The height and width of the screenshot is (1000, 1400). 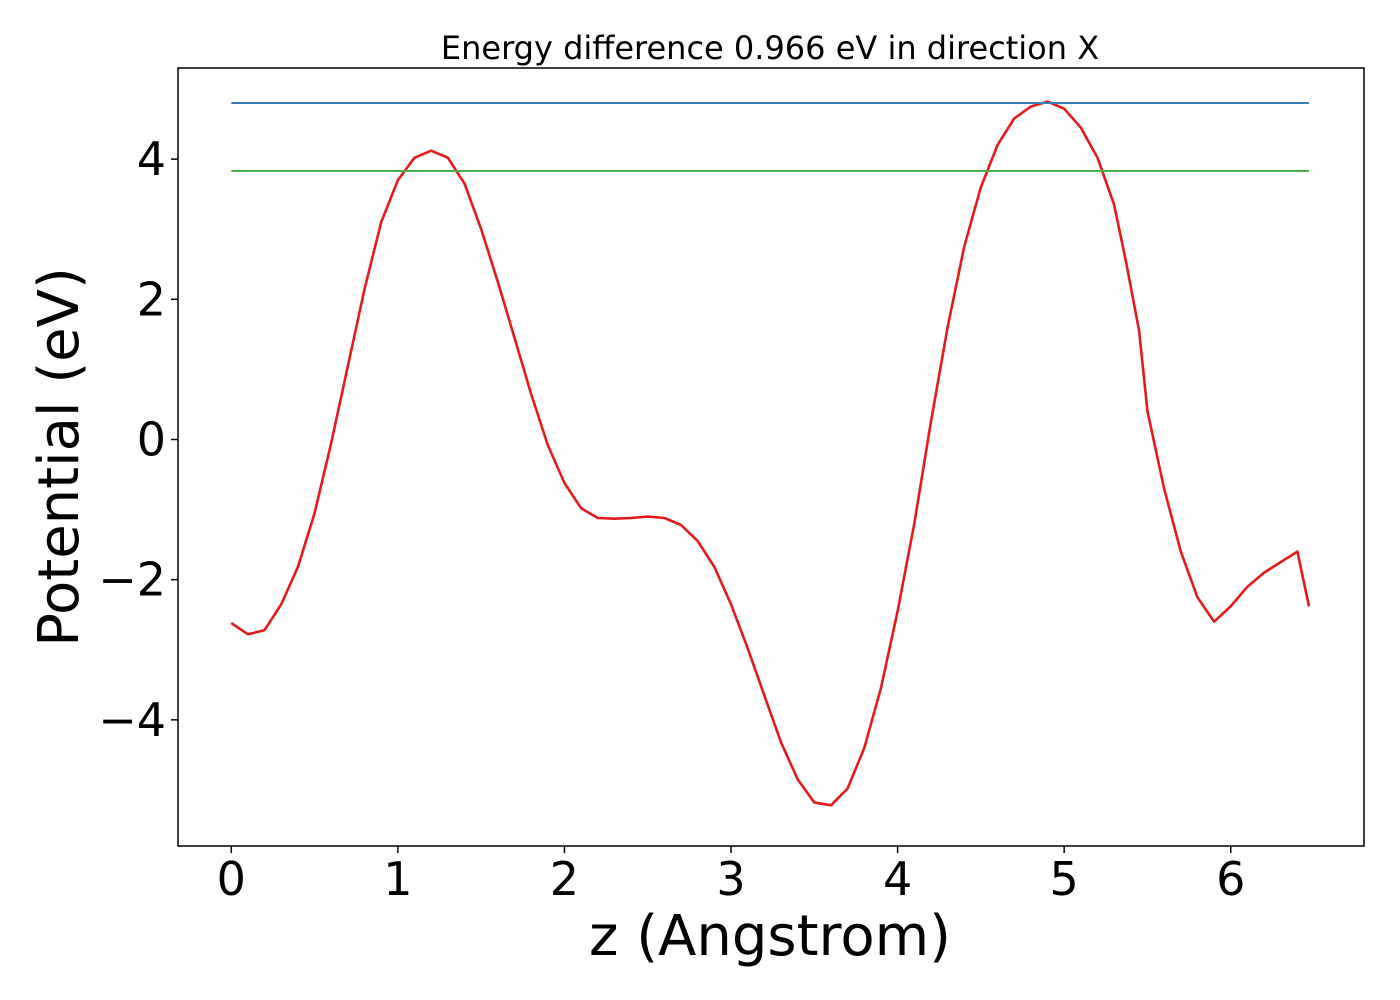 What do you see at coordinates (1064, 879) in the screenshot?
I see `x-tick-label: 5` at bounding box center [1064, 879].